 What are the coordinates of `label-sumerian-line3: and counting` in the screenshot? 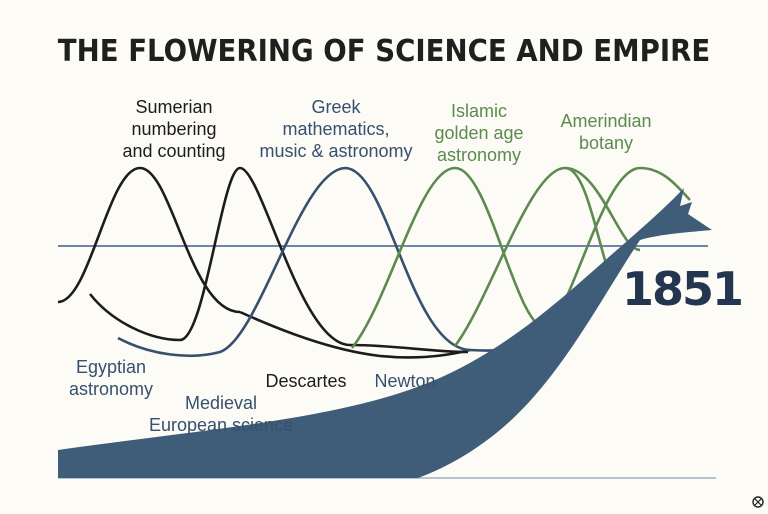 It's located at (174, 151).